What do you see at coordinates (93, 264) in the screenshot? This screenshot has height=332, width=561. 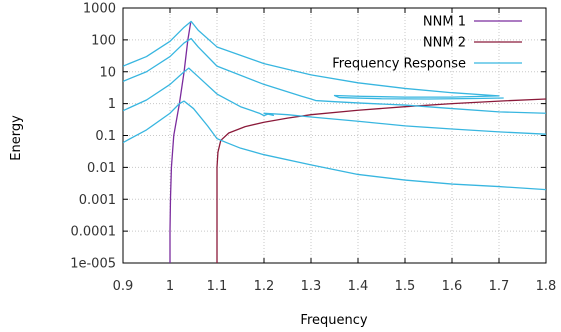 I see `y-tick-label: 1e-005` at bounding box center [93, 264].